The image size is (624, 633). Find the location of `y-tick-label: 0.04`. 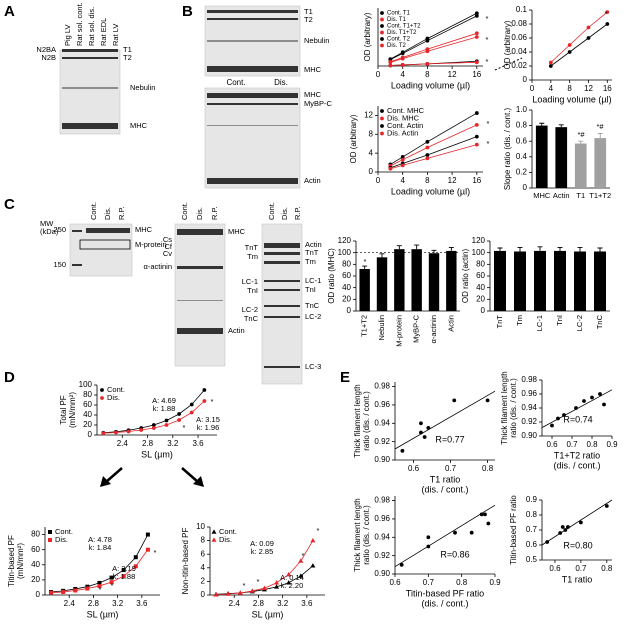

y-tick-label: 0.04 is located at coordinates (519, 51).